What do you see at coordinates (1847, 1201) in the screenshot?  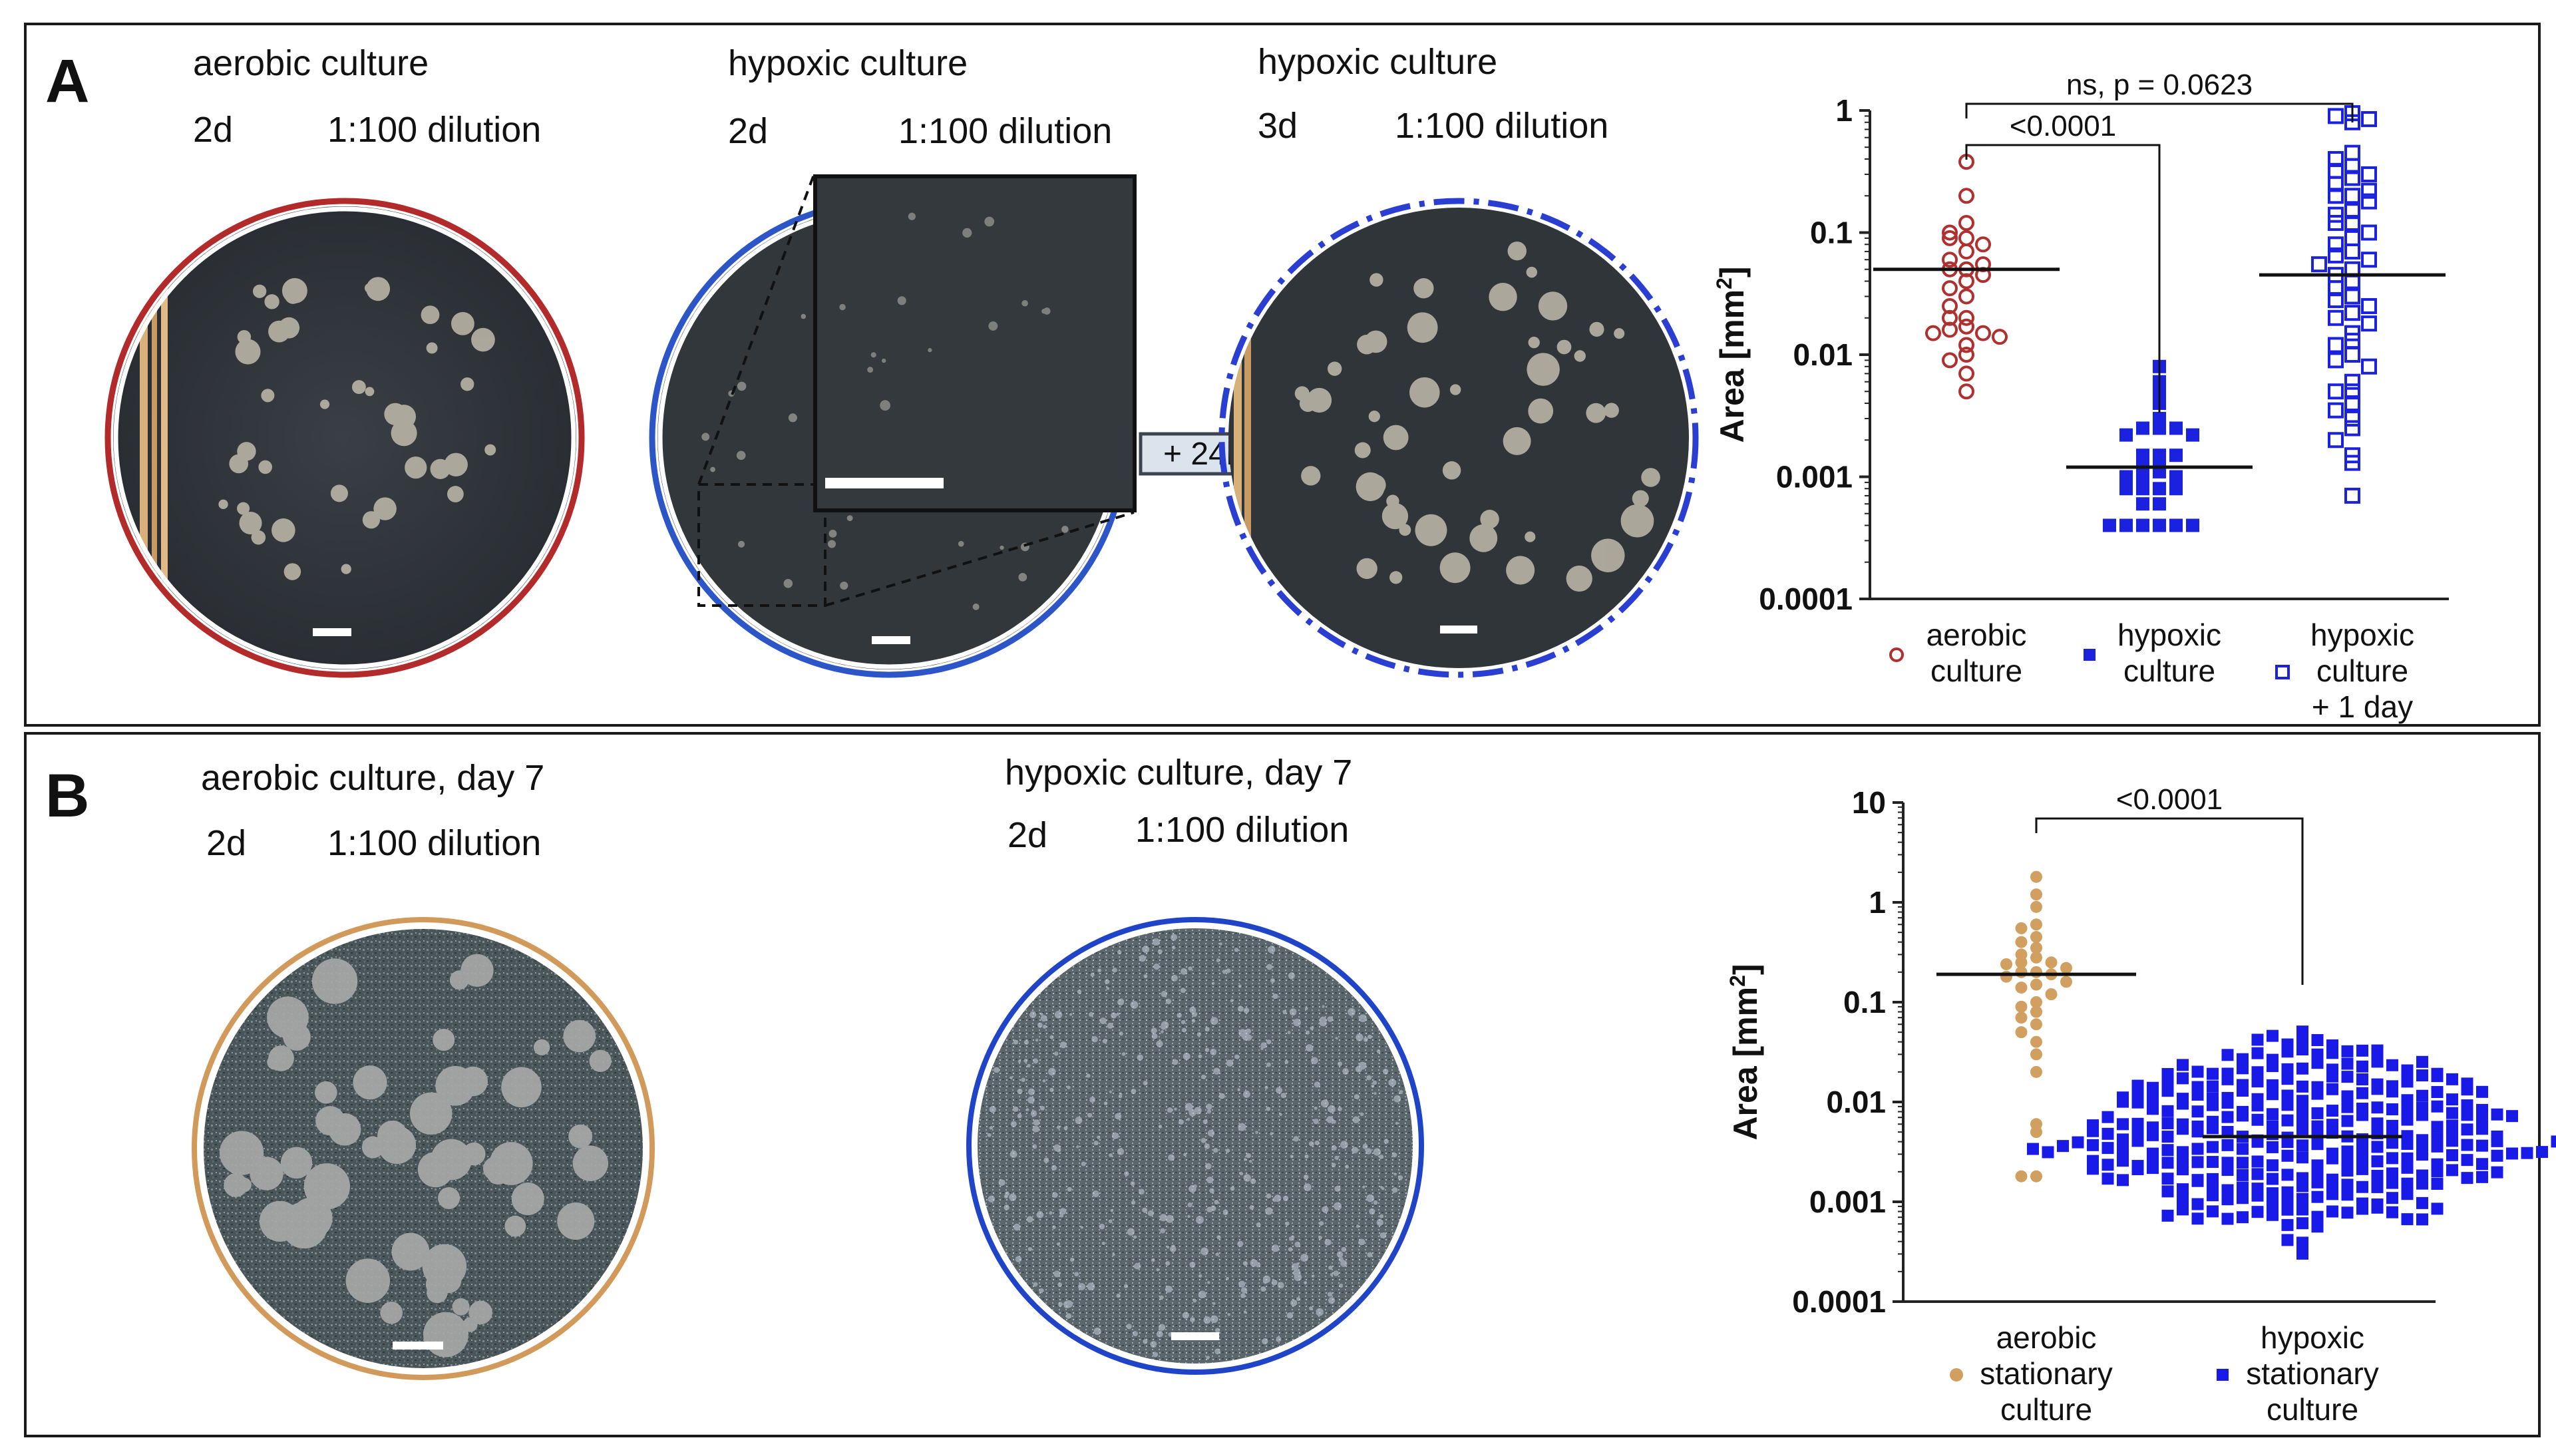 I see `y-tick-label: 0.001` at bounding box center [1847, 1201].